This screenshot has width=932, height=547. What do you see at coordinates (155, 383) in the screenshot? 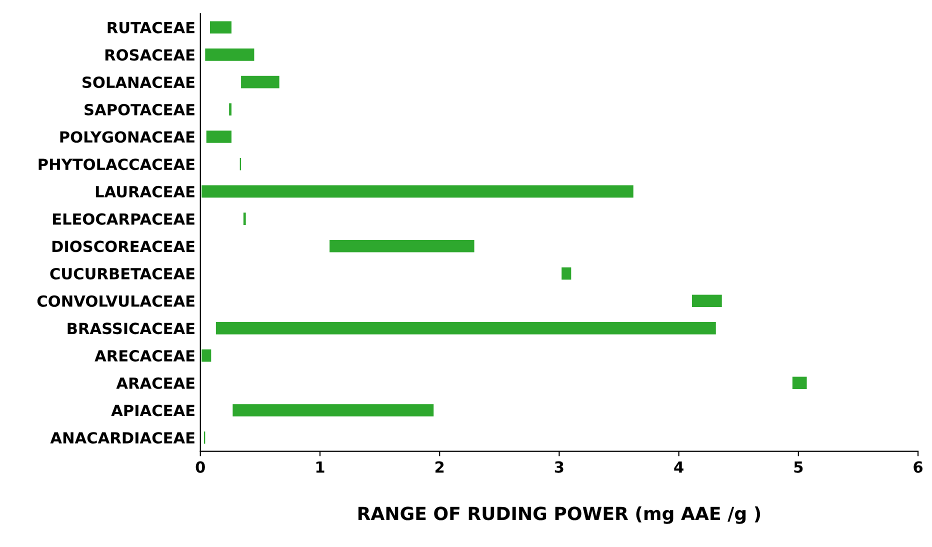
I see `y-tick-label: ARACEAE` at bounding box center [155, 383].